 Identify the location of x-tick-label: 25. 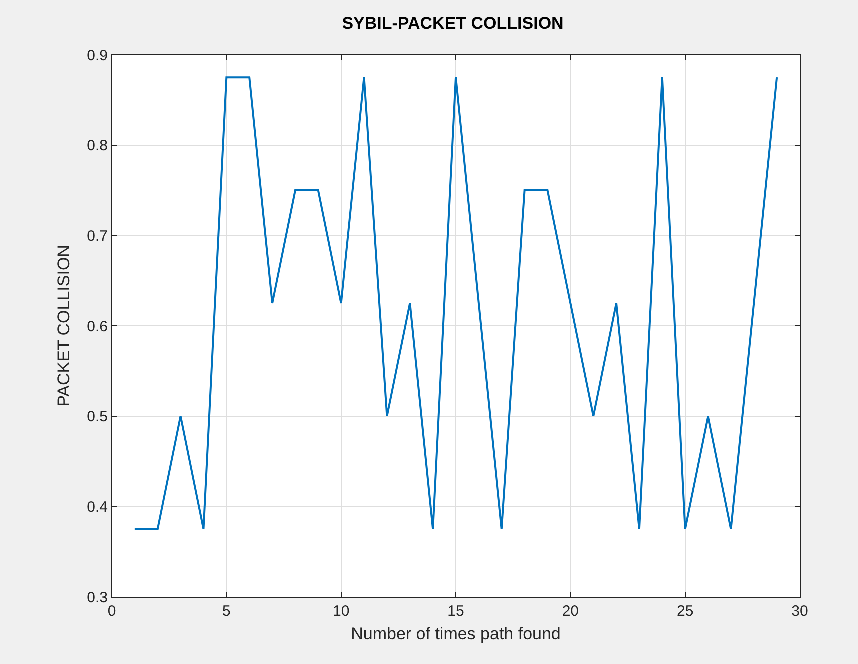
(685, 611).